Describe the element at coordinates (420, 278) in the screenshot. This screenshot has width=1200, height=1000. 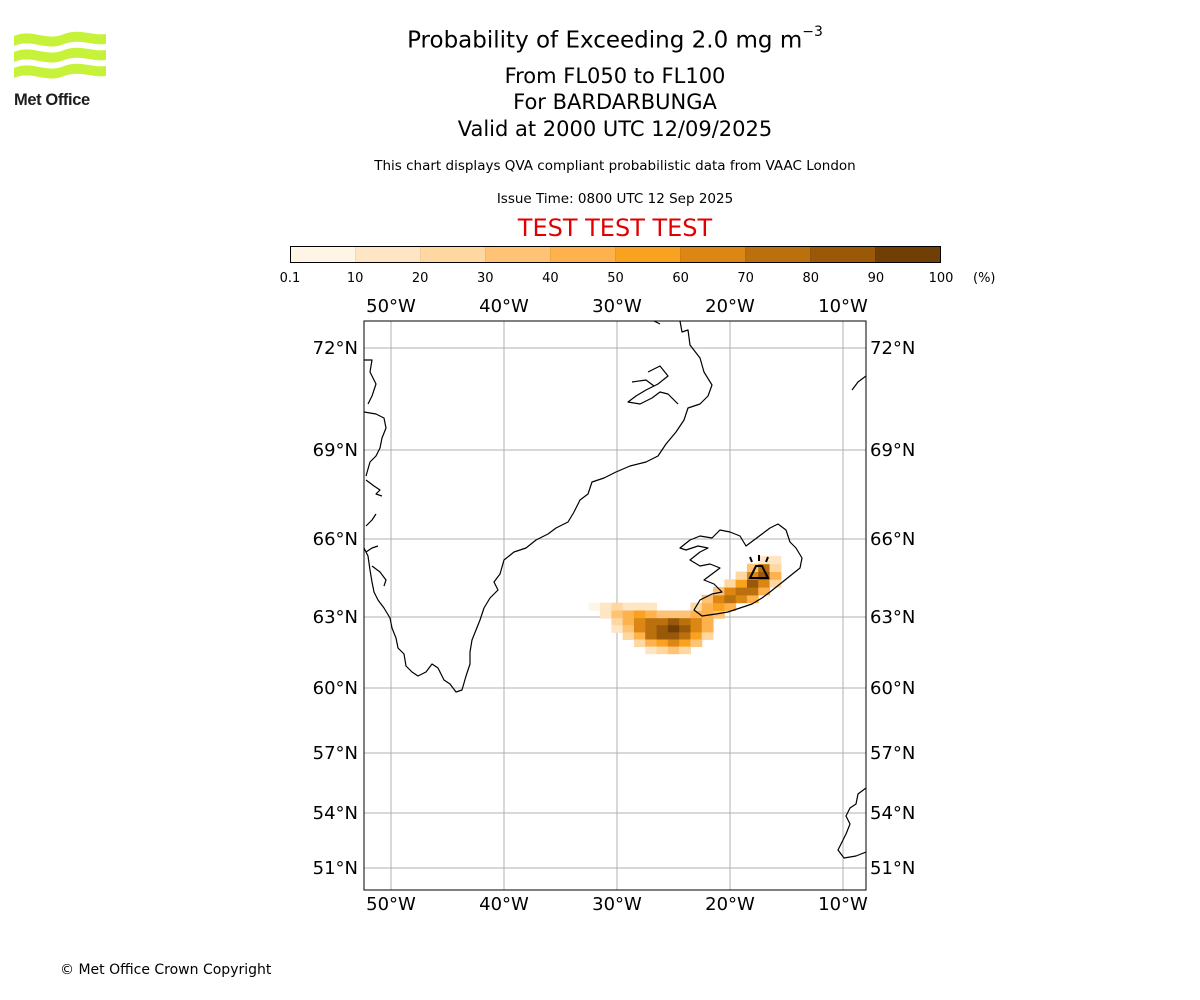
I see `colorbar-tick-label: 20` at that location.